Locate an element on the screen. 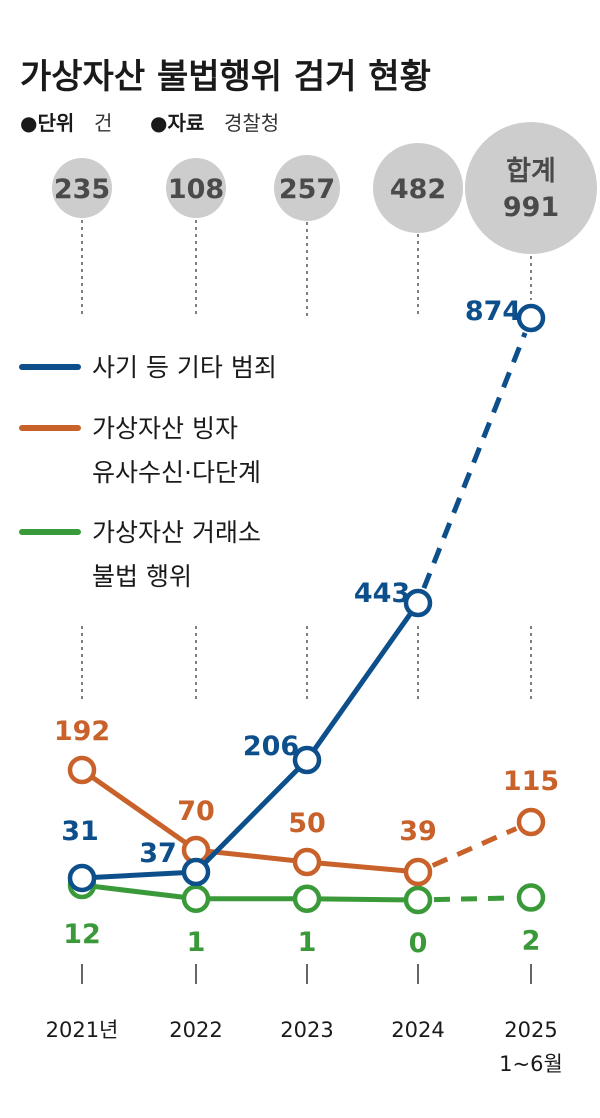  data-label: 31 is located at coordinates (80, 831).